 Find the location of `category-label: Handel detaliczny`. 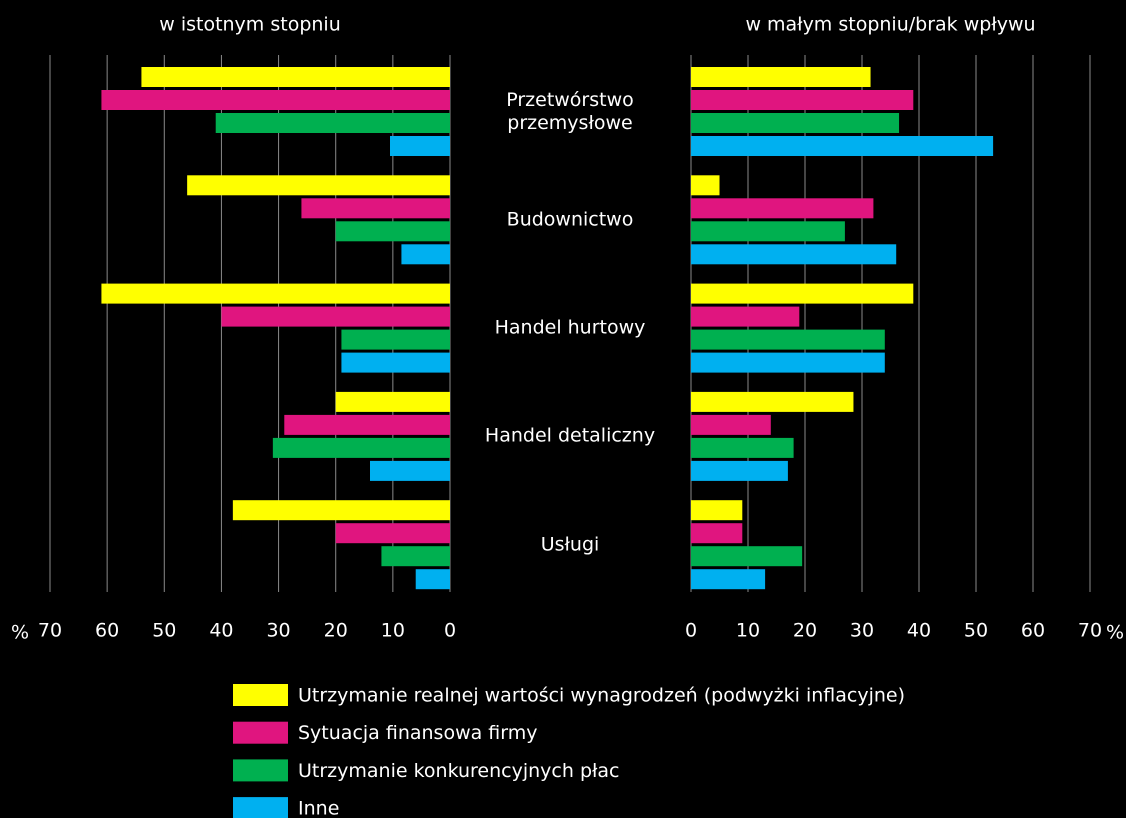

category-label: Handel detaliczny is located at coordinates (570, 435).